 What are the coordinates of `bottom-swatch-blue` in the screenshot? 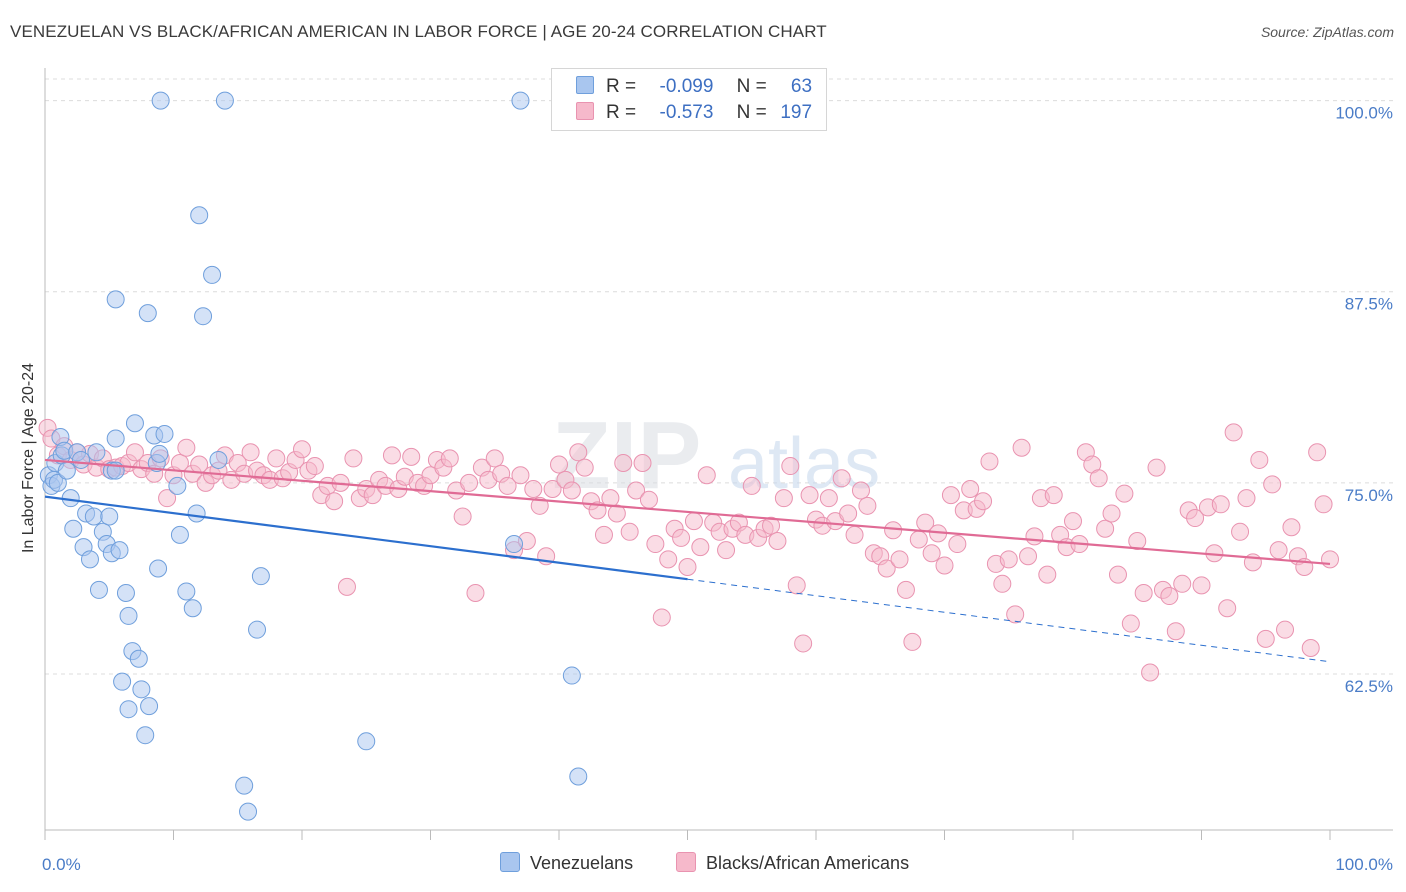 It's located at (510, 862).